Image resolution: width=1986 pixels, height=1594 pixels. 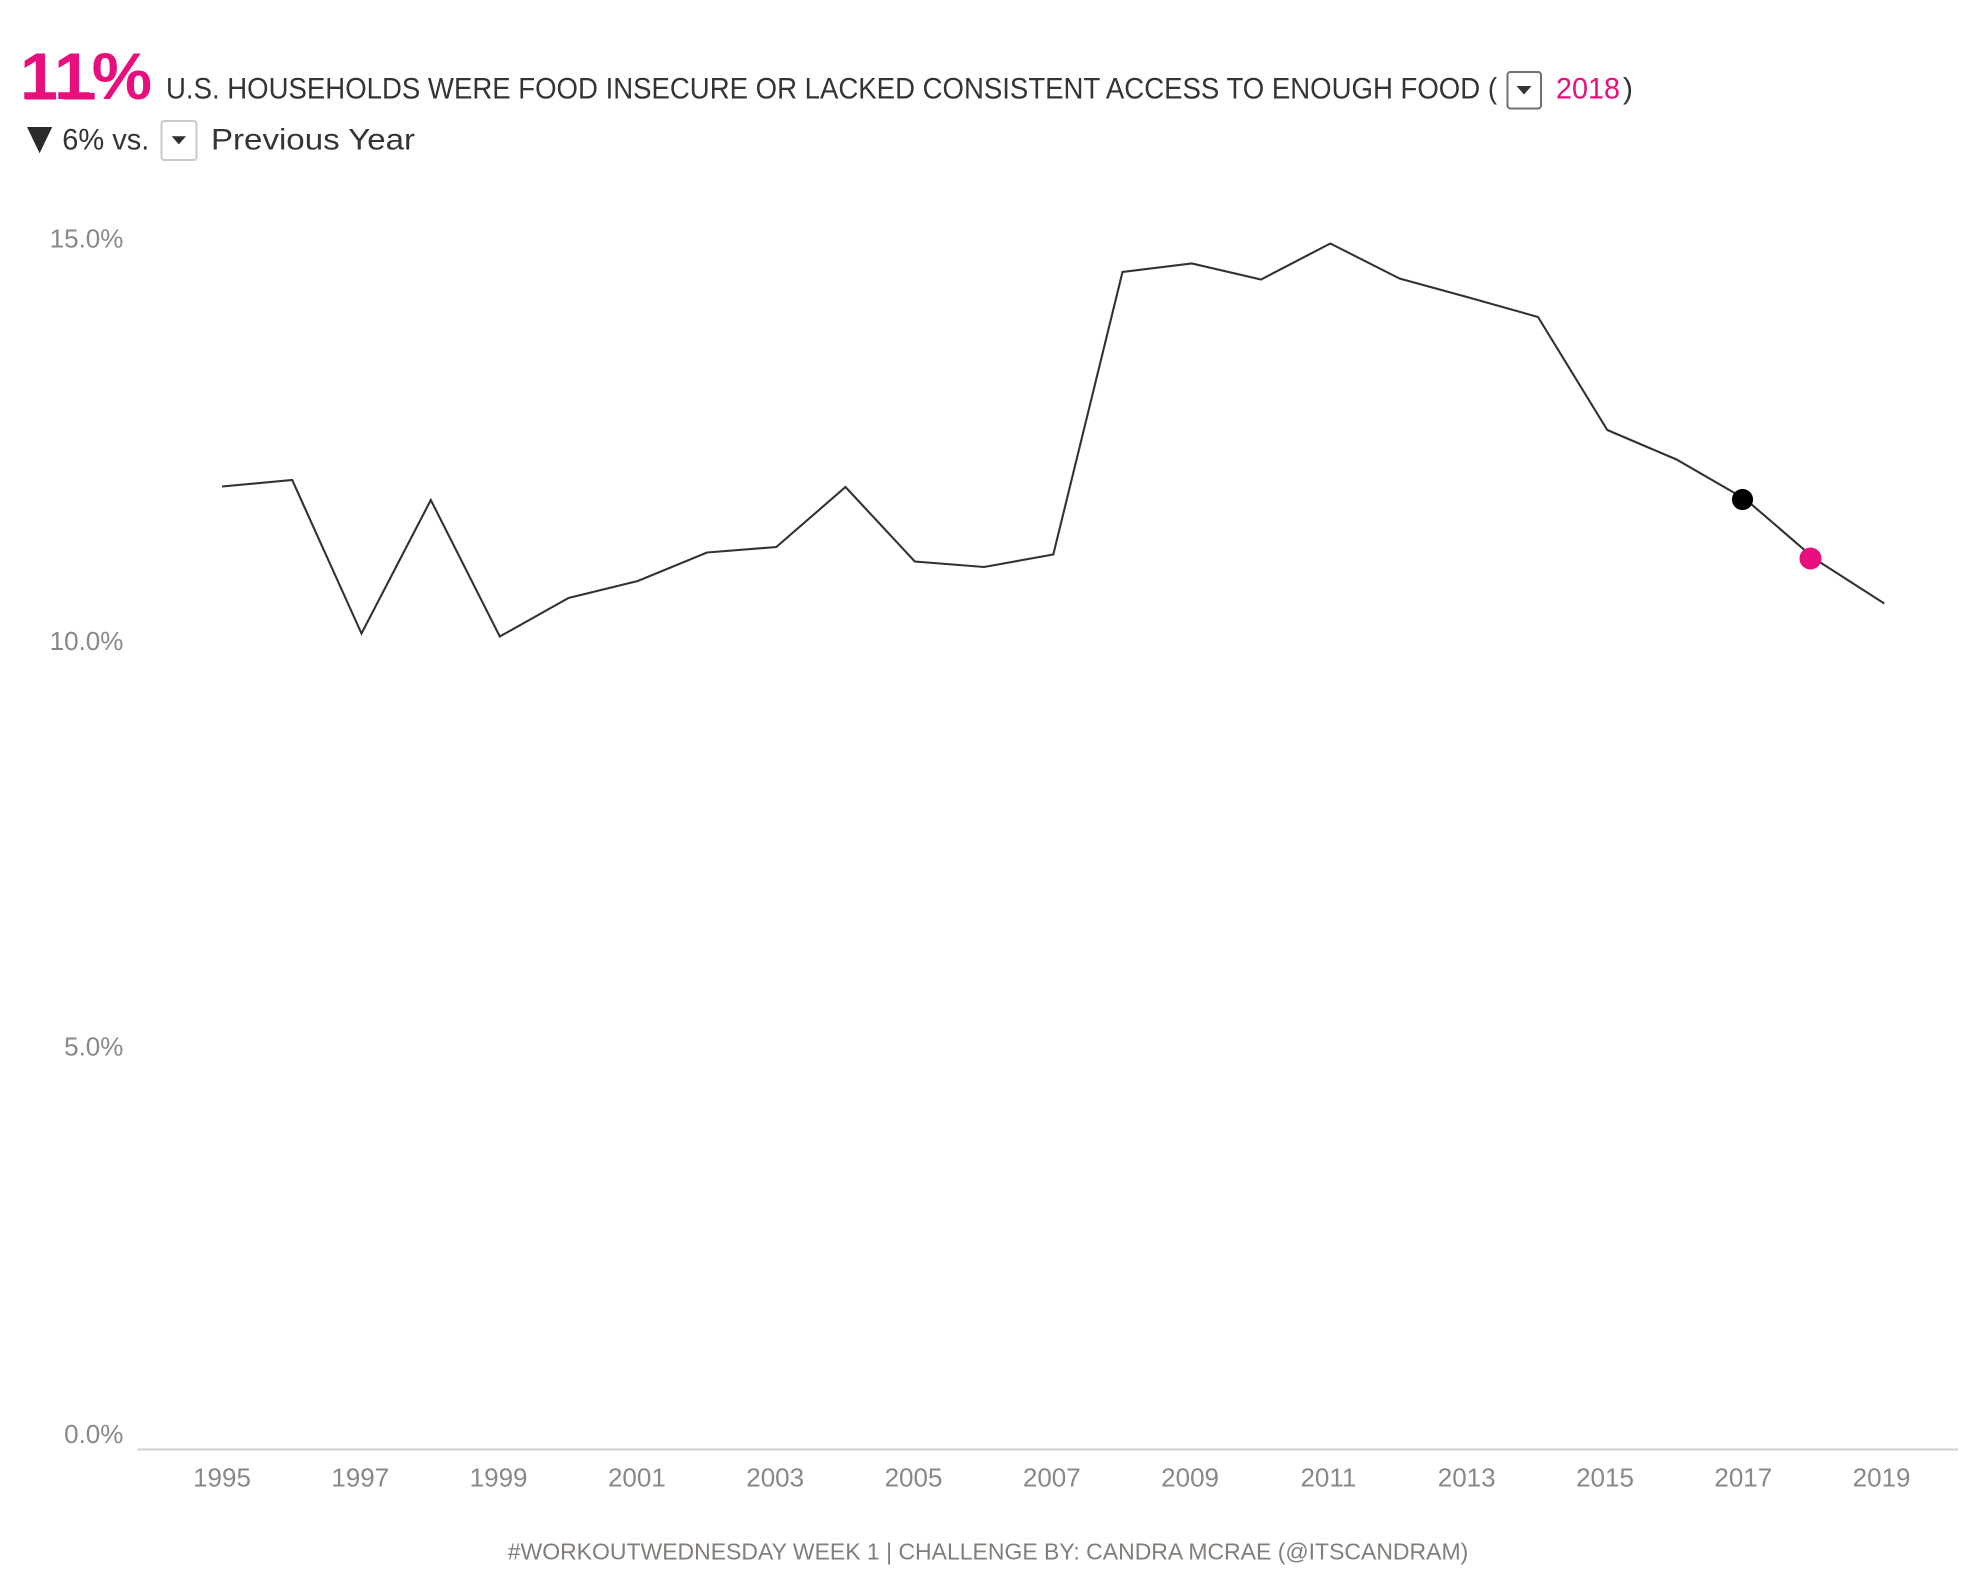 What do you see at coordinates (1190, 1478) in the screenshot?
I see `svg-text: 2009` at bounding box center [1190, 1478].